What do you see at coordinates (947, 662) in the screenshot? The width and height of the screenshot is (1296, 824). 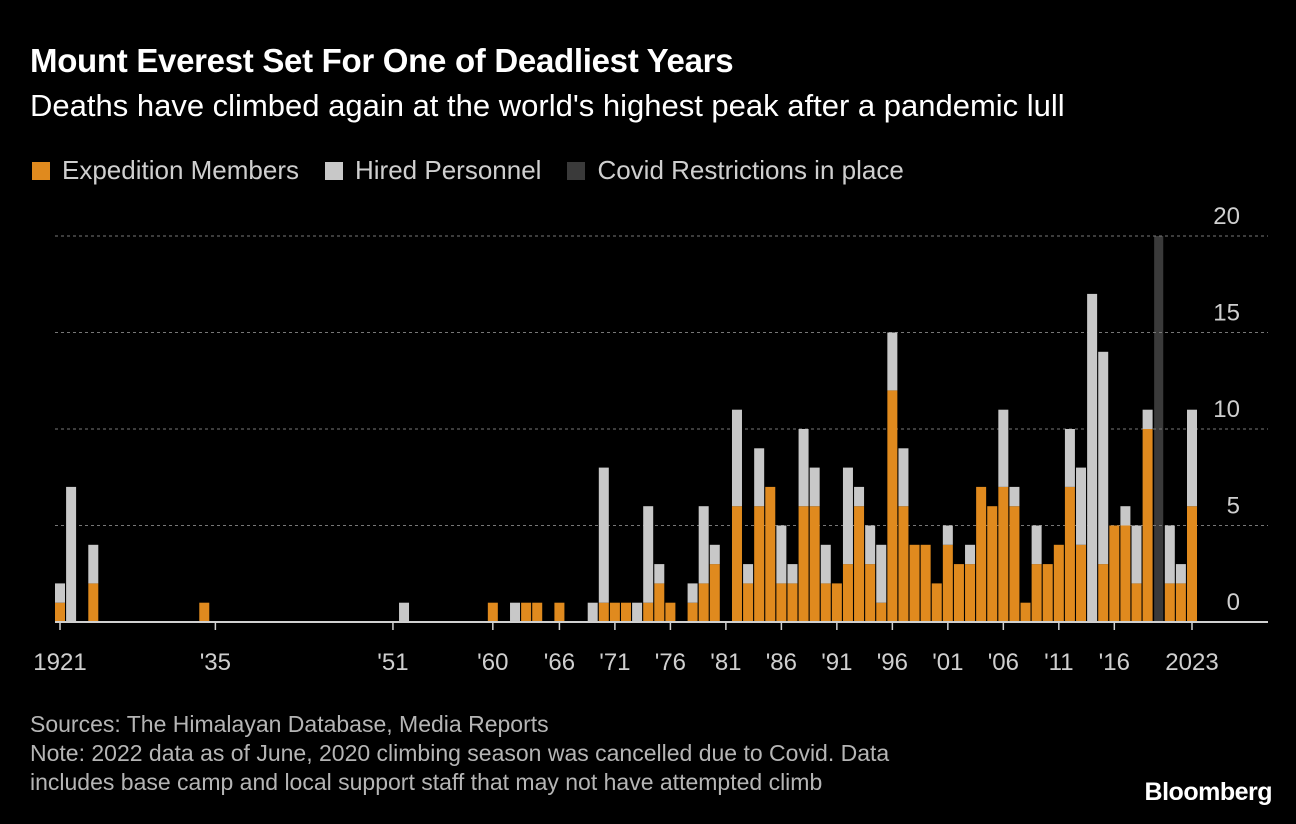 I see `x-tick-label: '01` at bounding box center [947, 662].